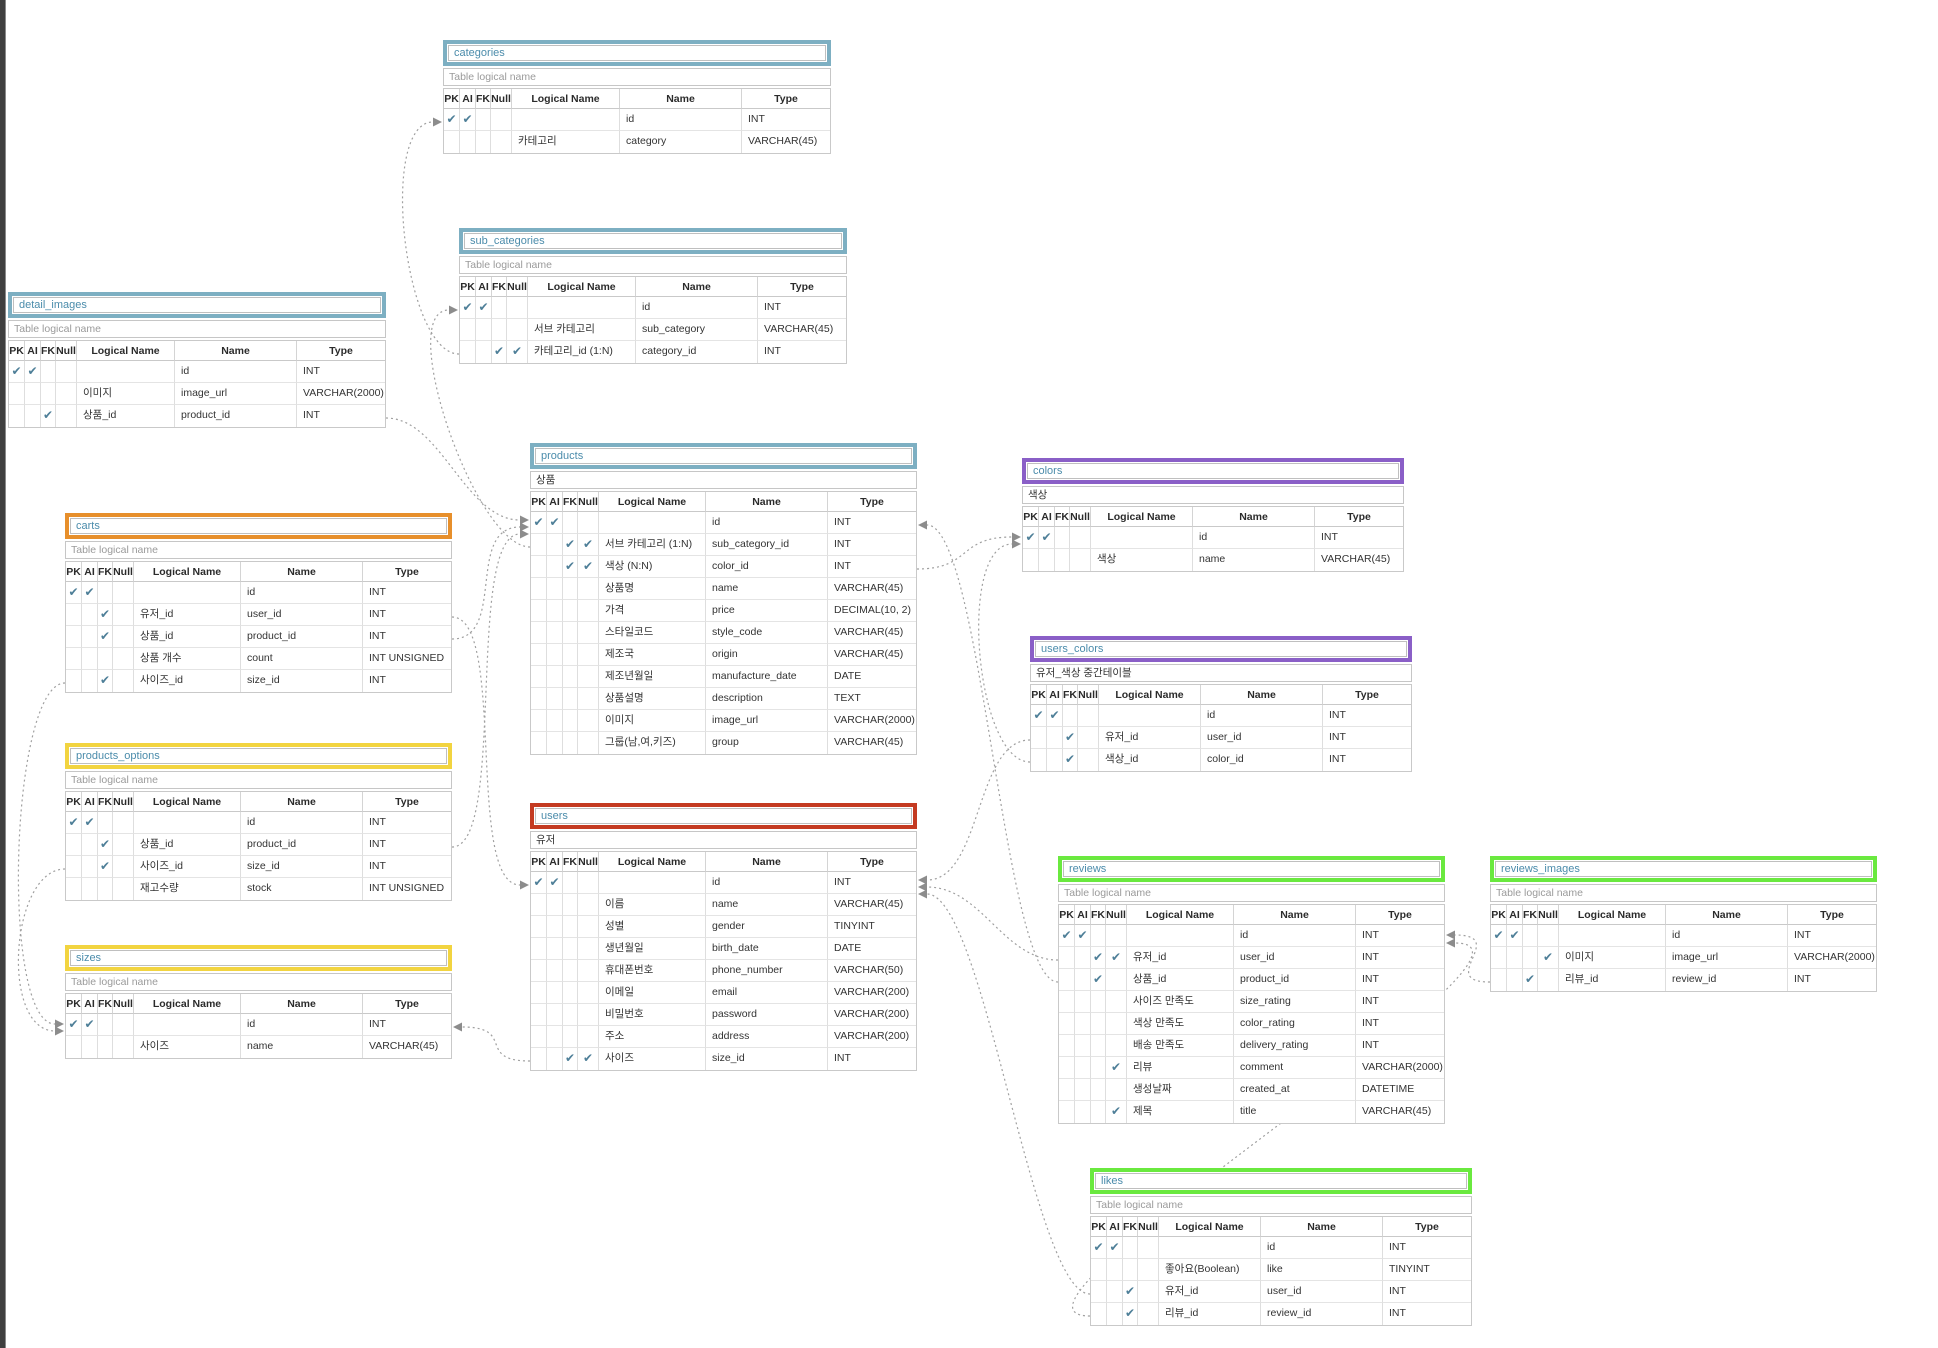 The width and height of the screenshot is (1938, 1348). Describe the element at coordinates (1067, 1068) in the screenshot. I see `cell-pk-comment` at that location.